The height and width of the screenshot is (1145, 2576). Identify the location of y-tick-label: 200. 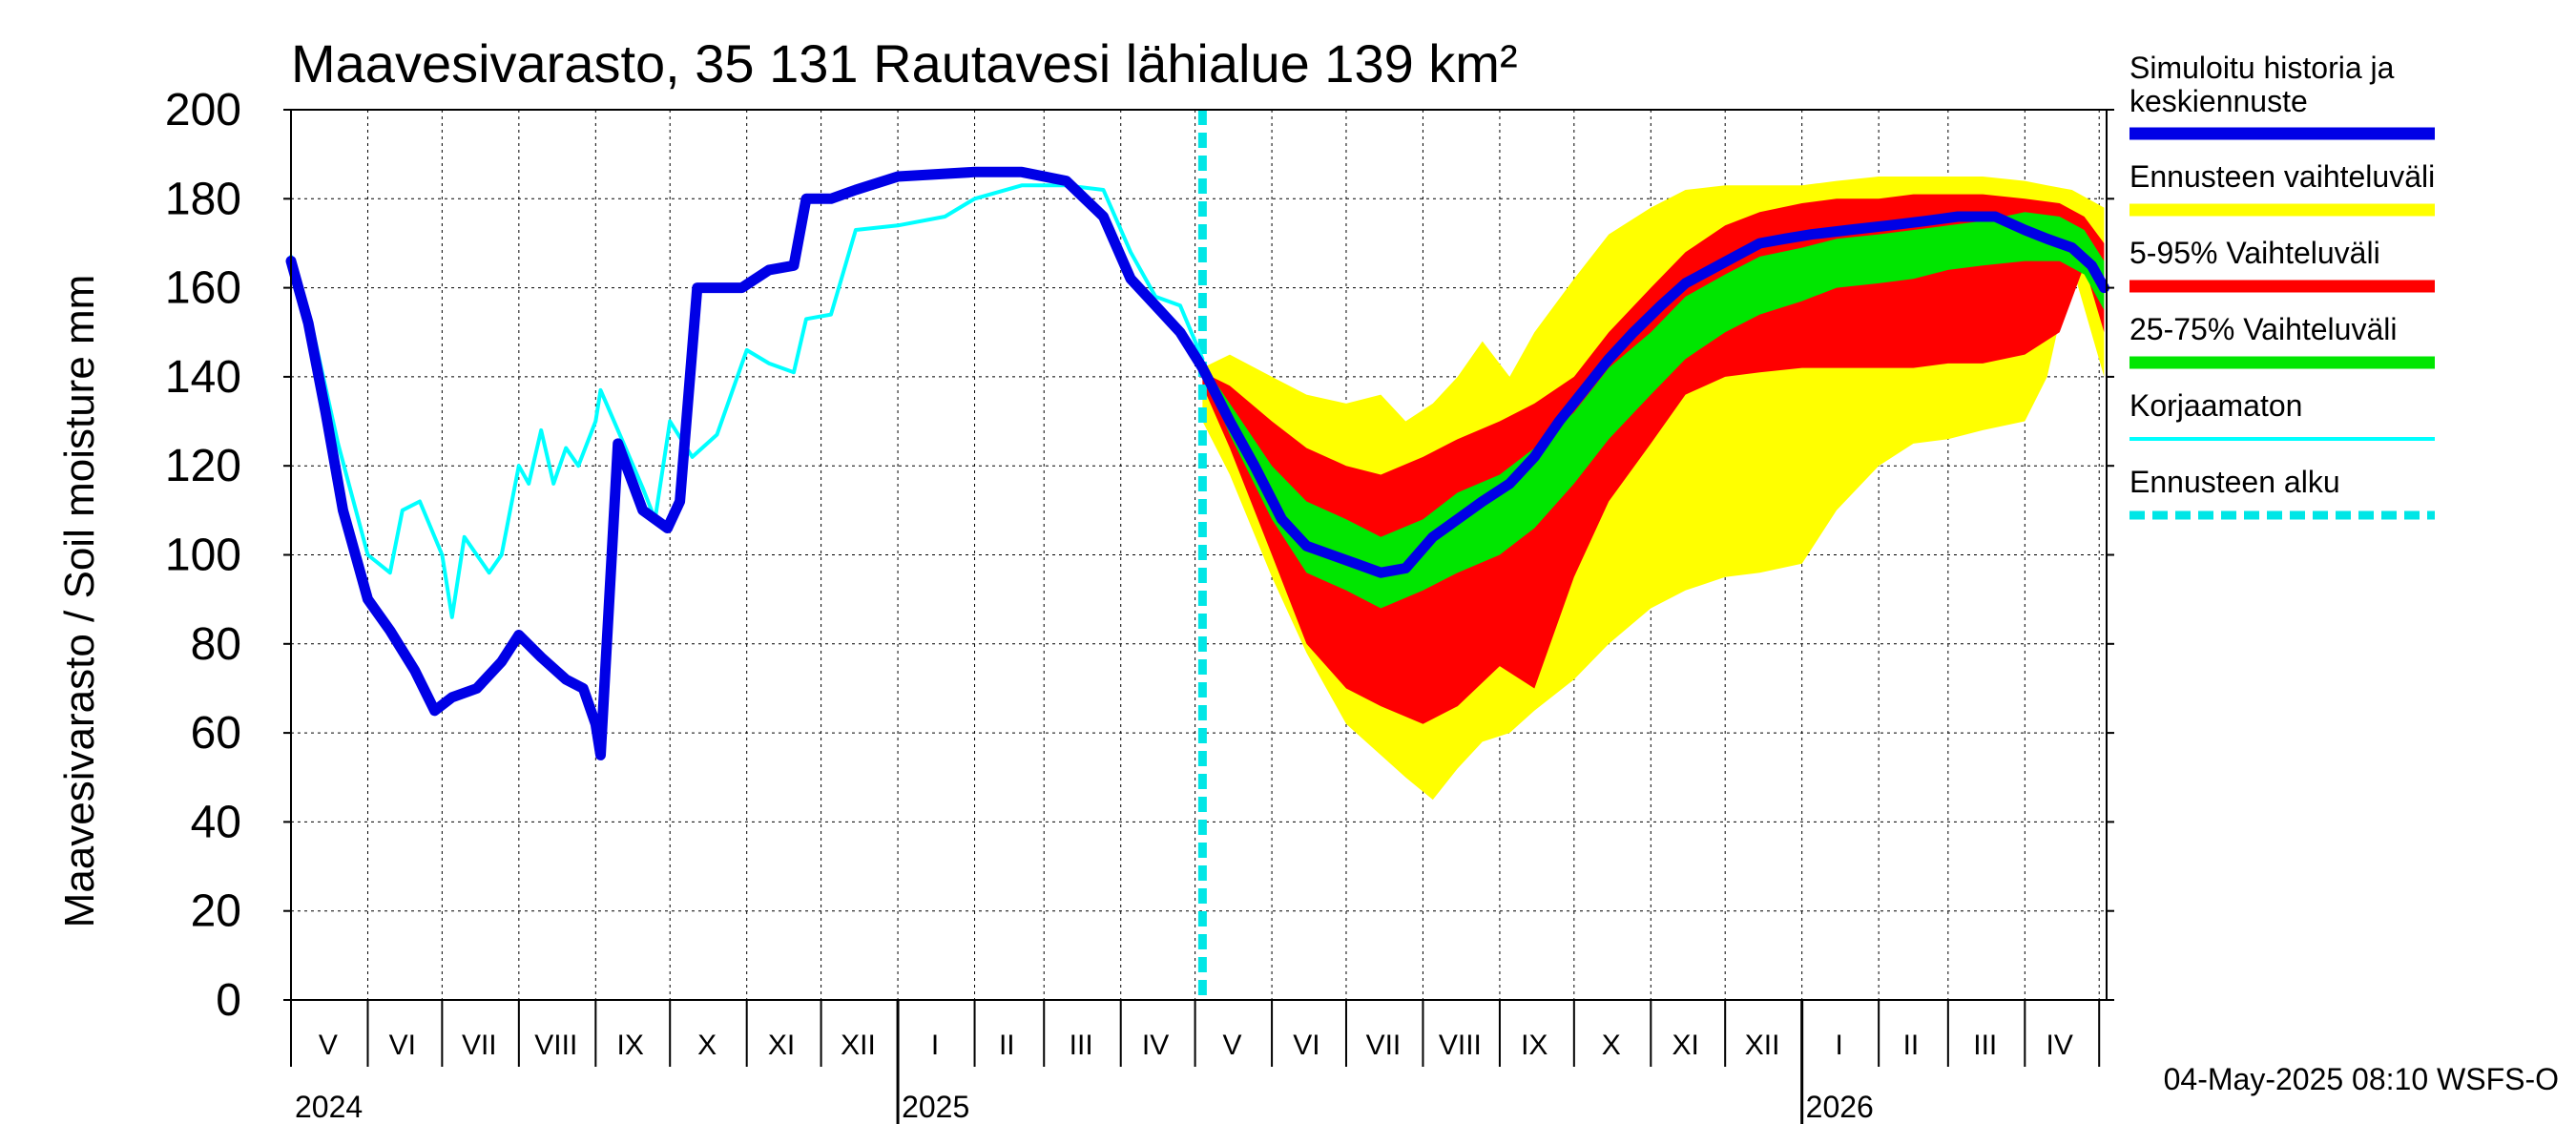
(203, 110).